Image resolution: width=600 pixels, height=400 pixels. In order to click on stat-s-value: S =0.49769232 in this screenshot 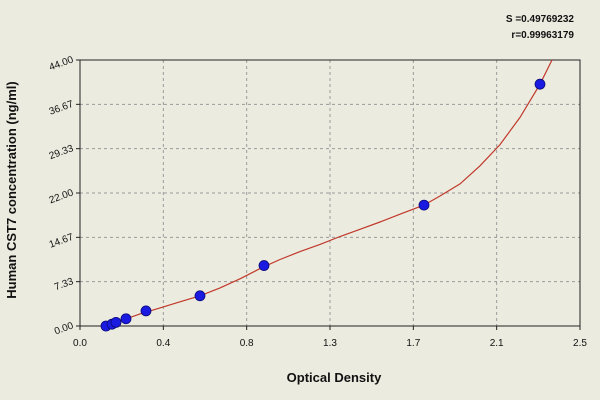, I will do `click(540, 19)`.